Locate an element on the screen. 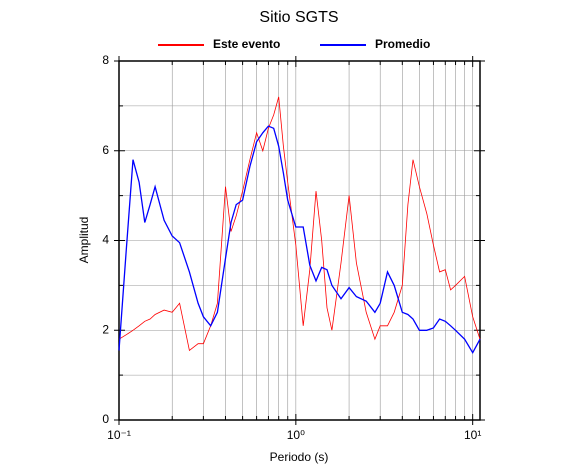 This screenshot has width=586, height=475. y-tick-label: 8 is located at coordinates (105, 60).